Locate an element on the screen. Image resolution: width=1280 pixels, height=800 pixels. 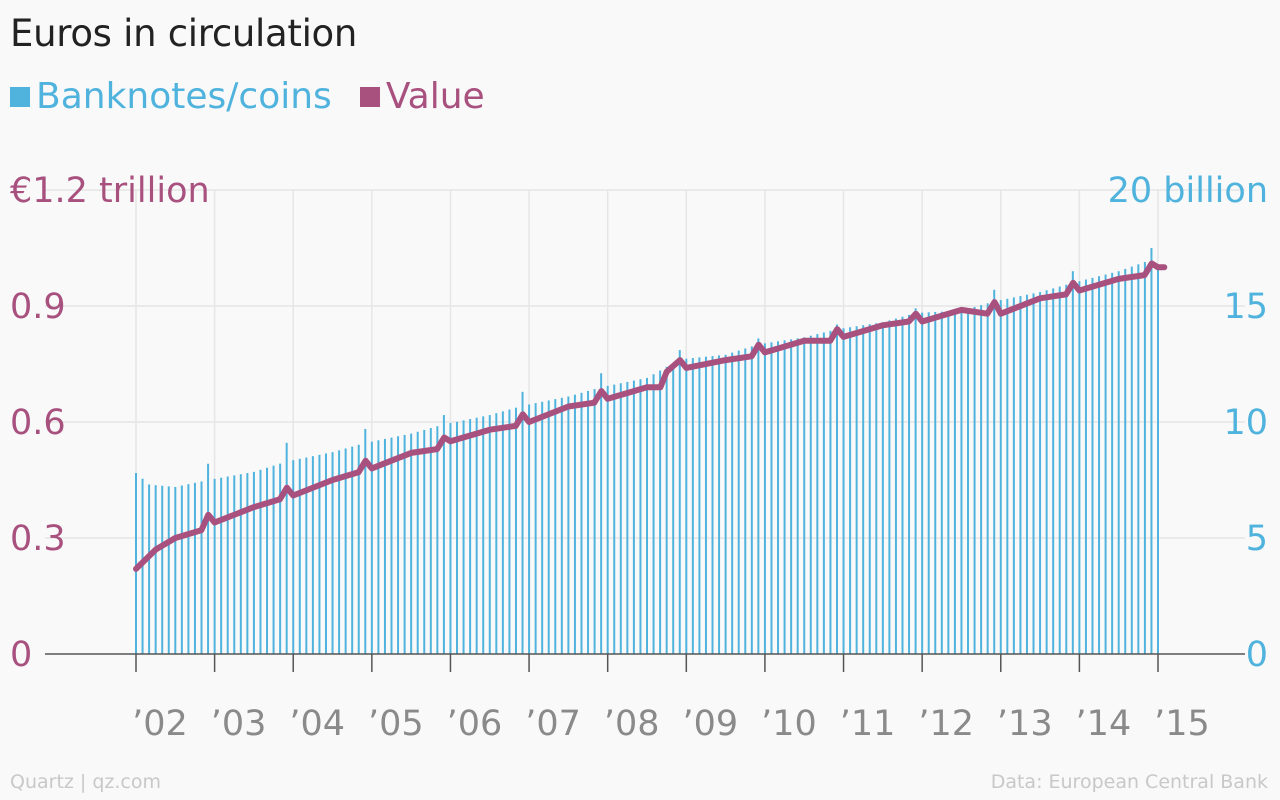
x-tick-label: ’02 is located at coordinates (160, 724).